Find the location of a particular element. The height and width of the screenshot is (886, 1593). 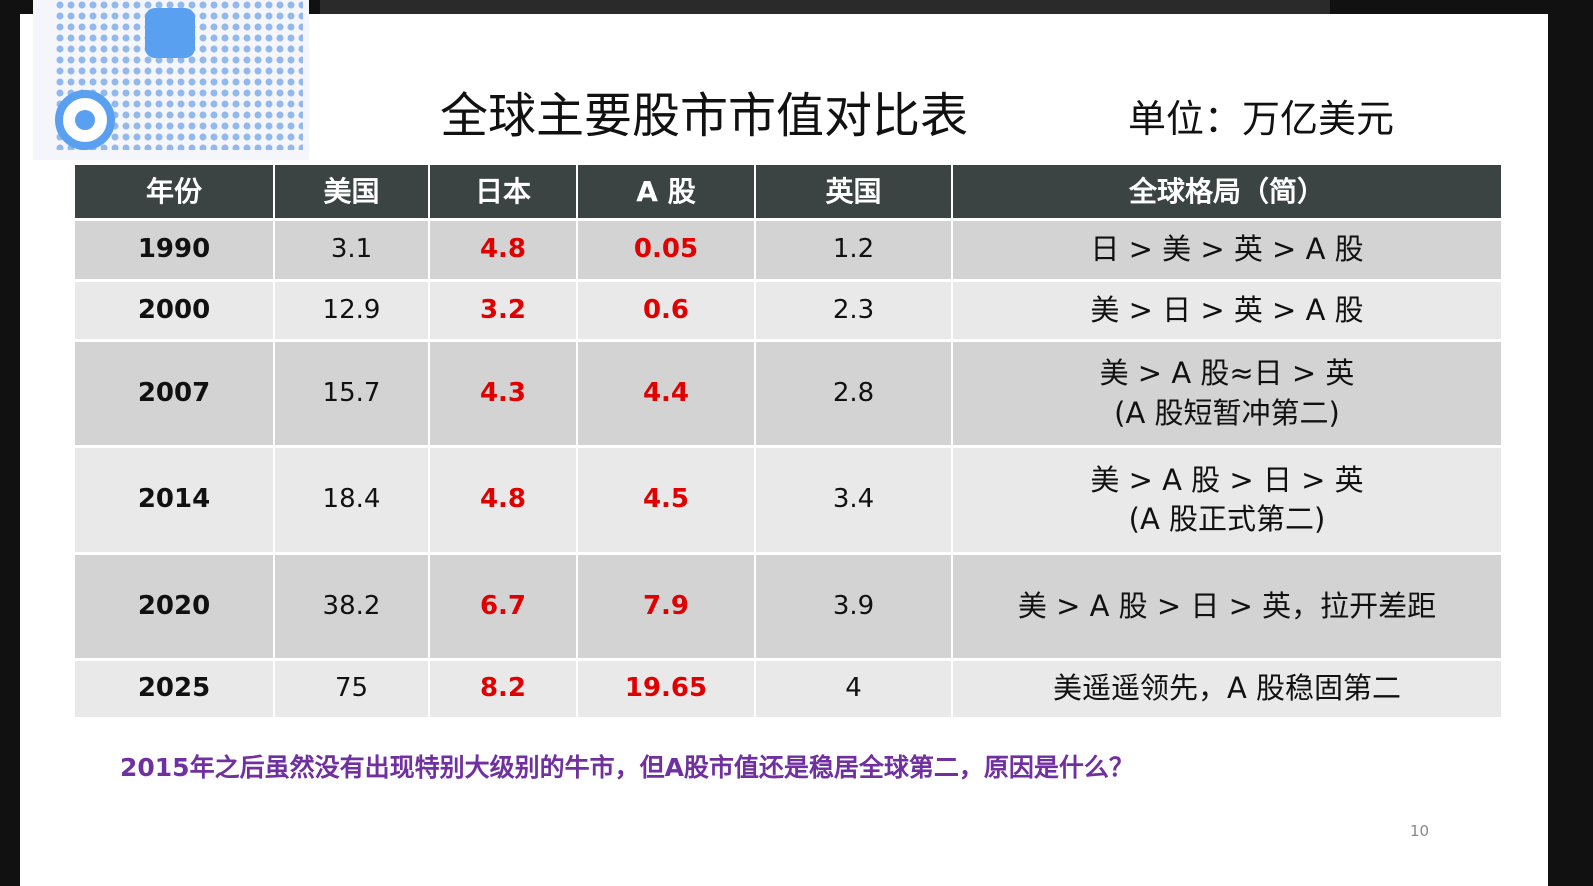

cell-text: 美国 is located at coordinates (351, 191).